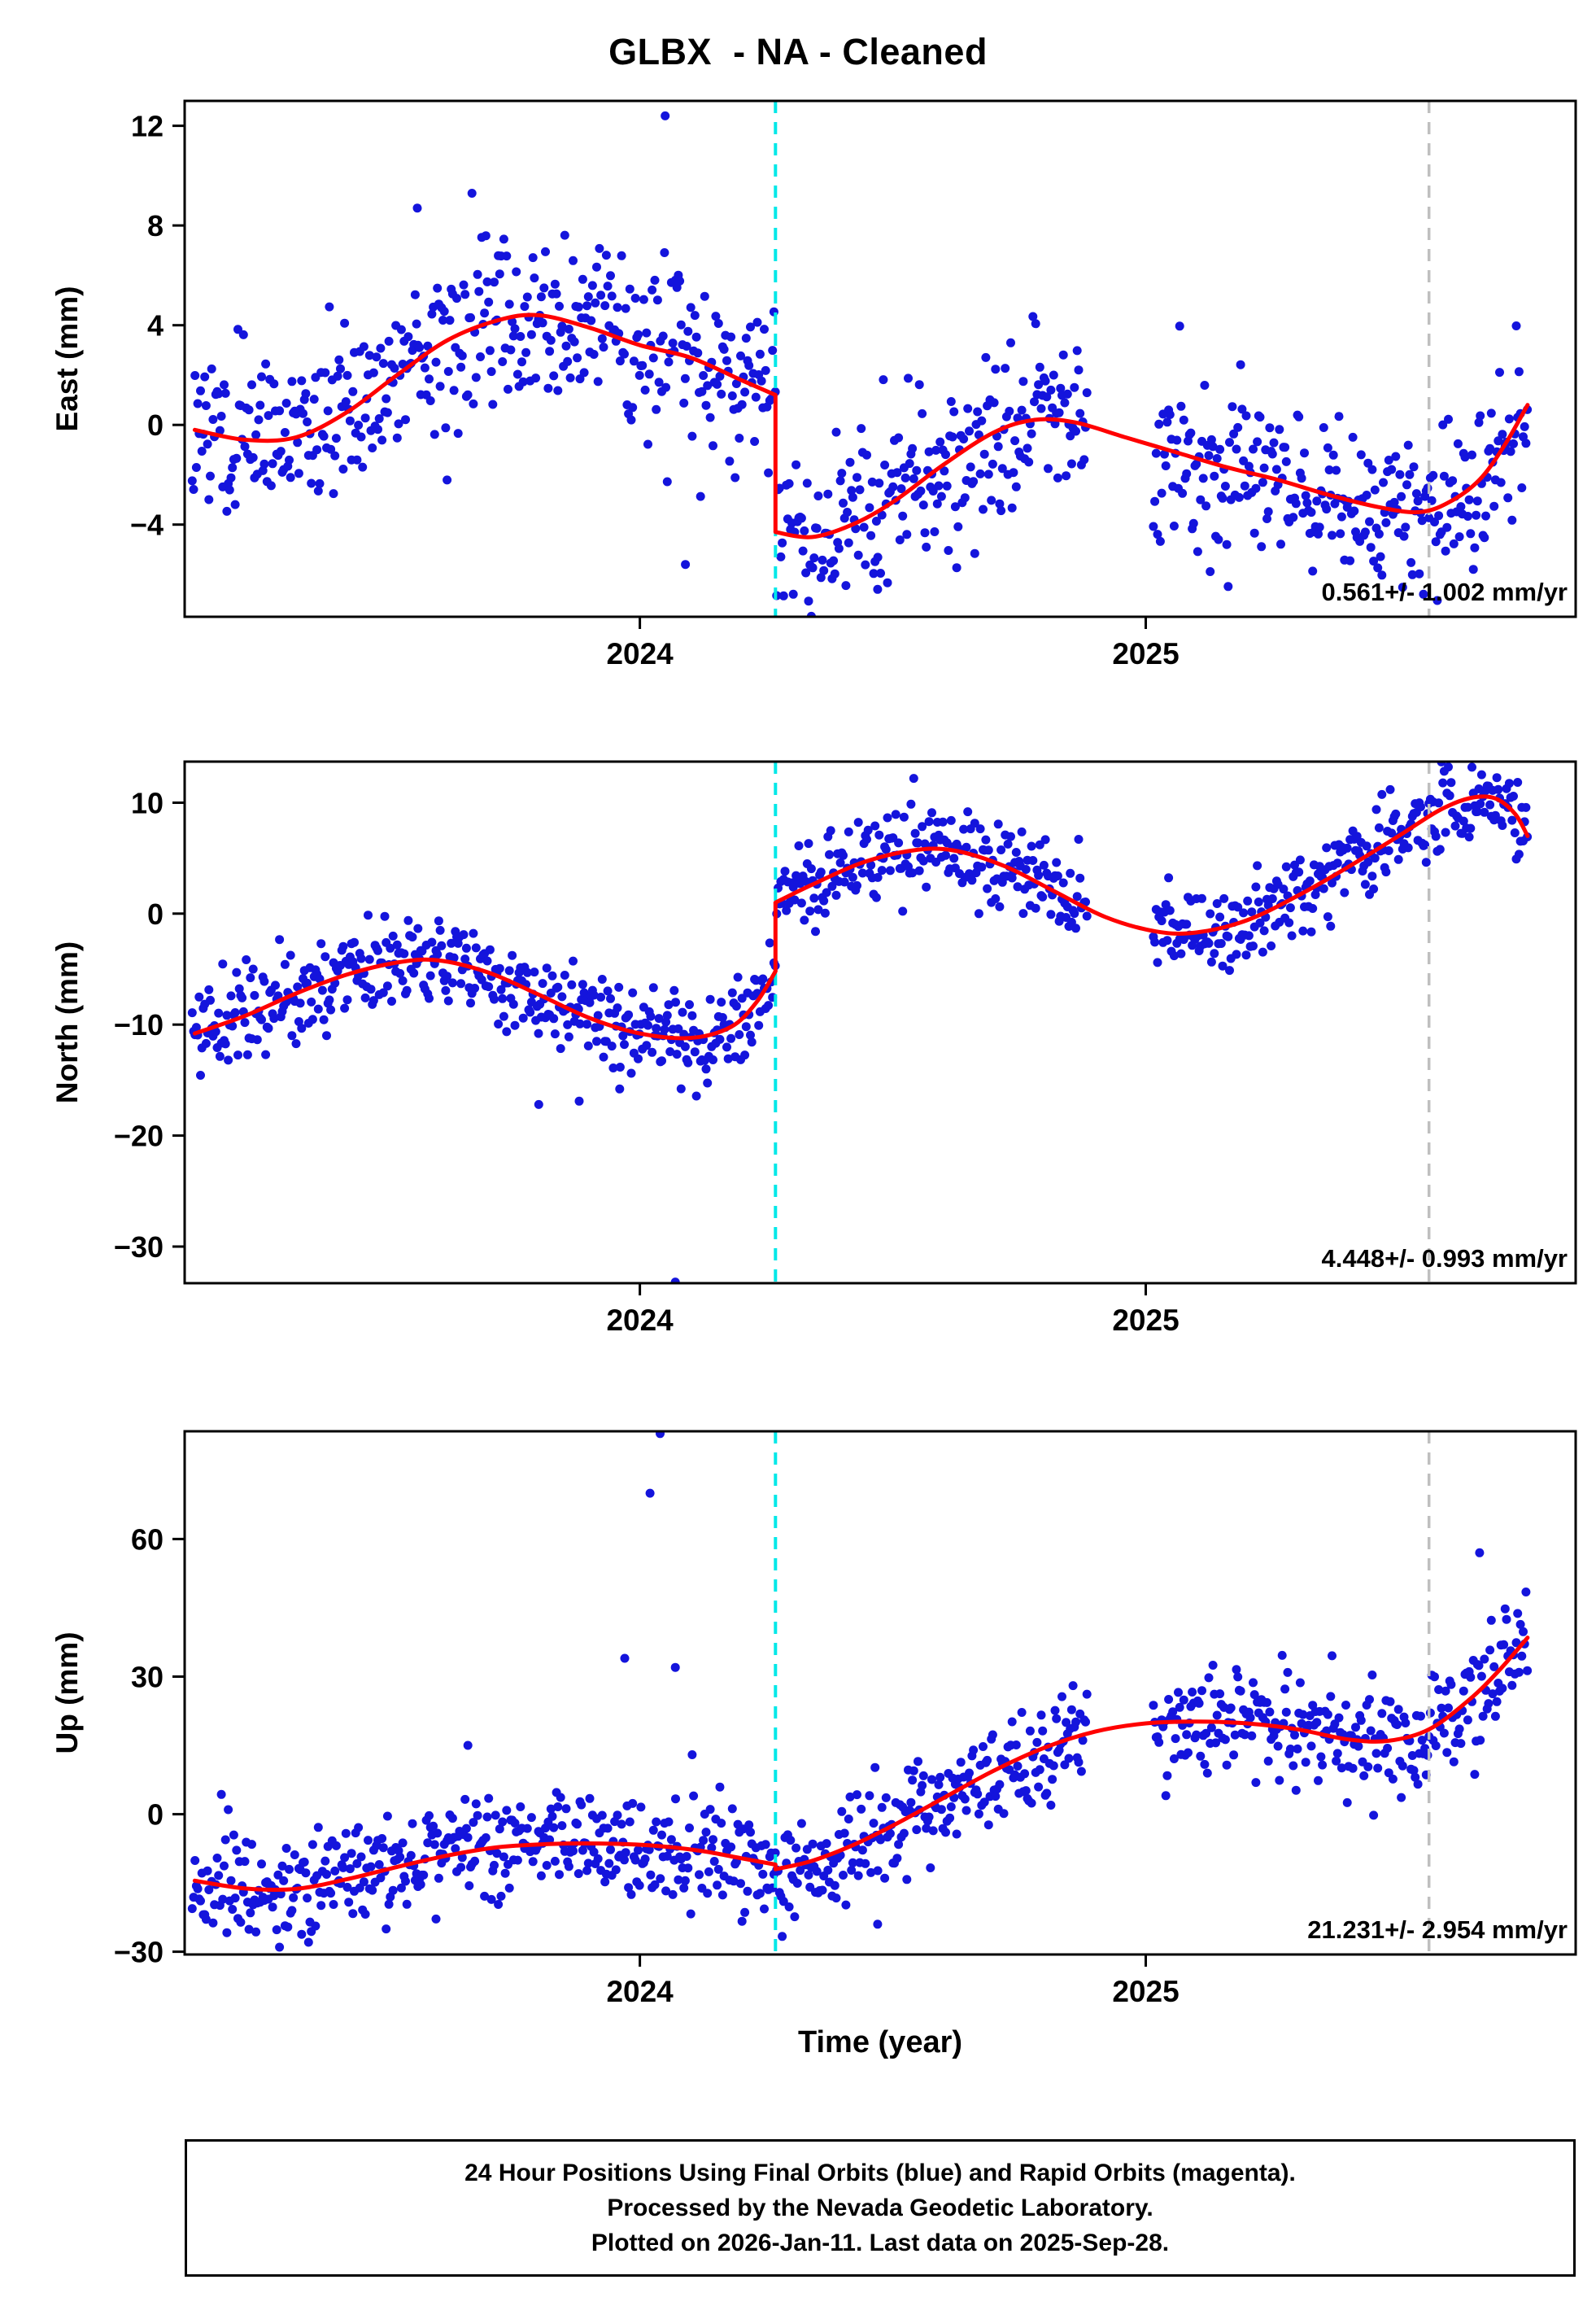 The height and width of the screenshot is (2306, 1596). Describe the element at coordinates (880, 2042) in the screenshot. I see `x-axis-label: Time (year)` at that location.